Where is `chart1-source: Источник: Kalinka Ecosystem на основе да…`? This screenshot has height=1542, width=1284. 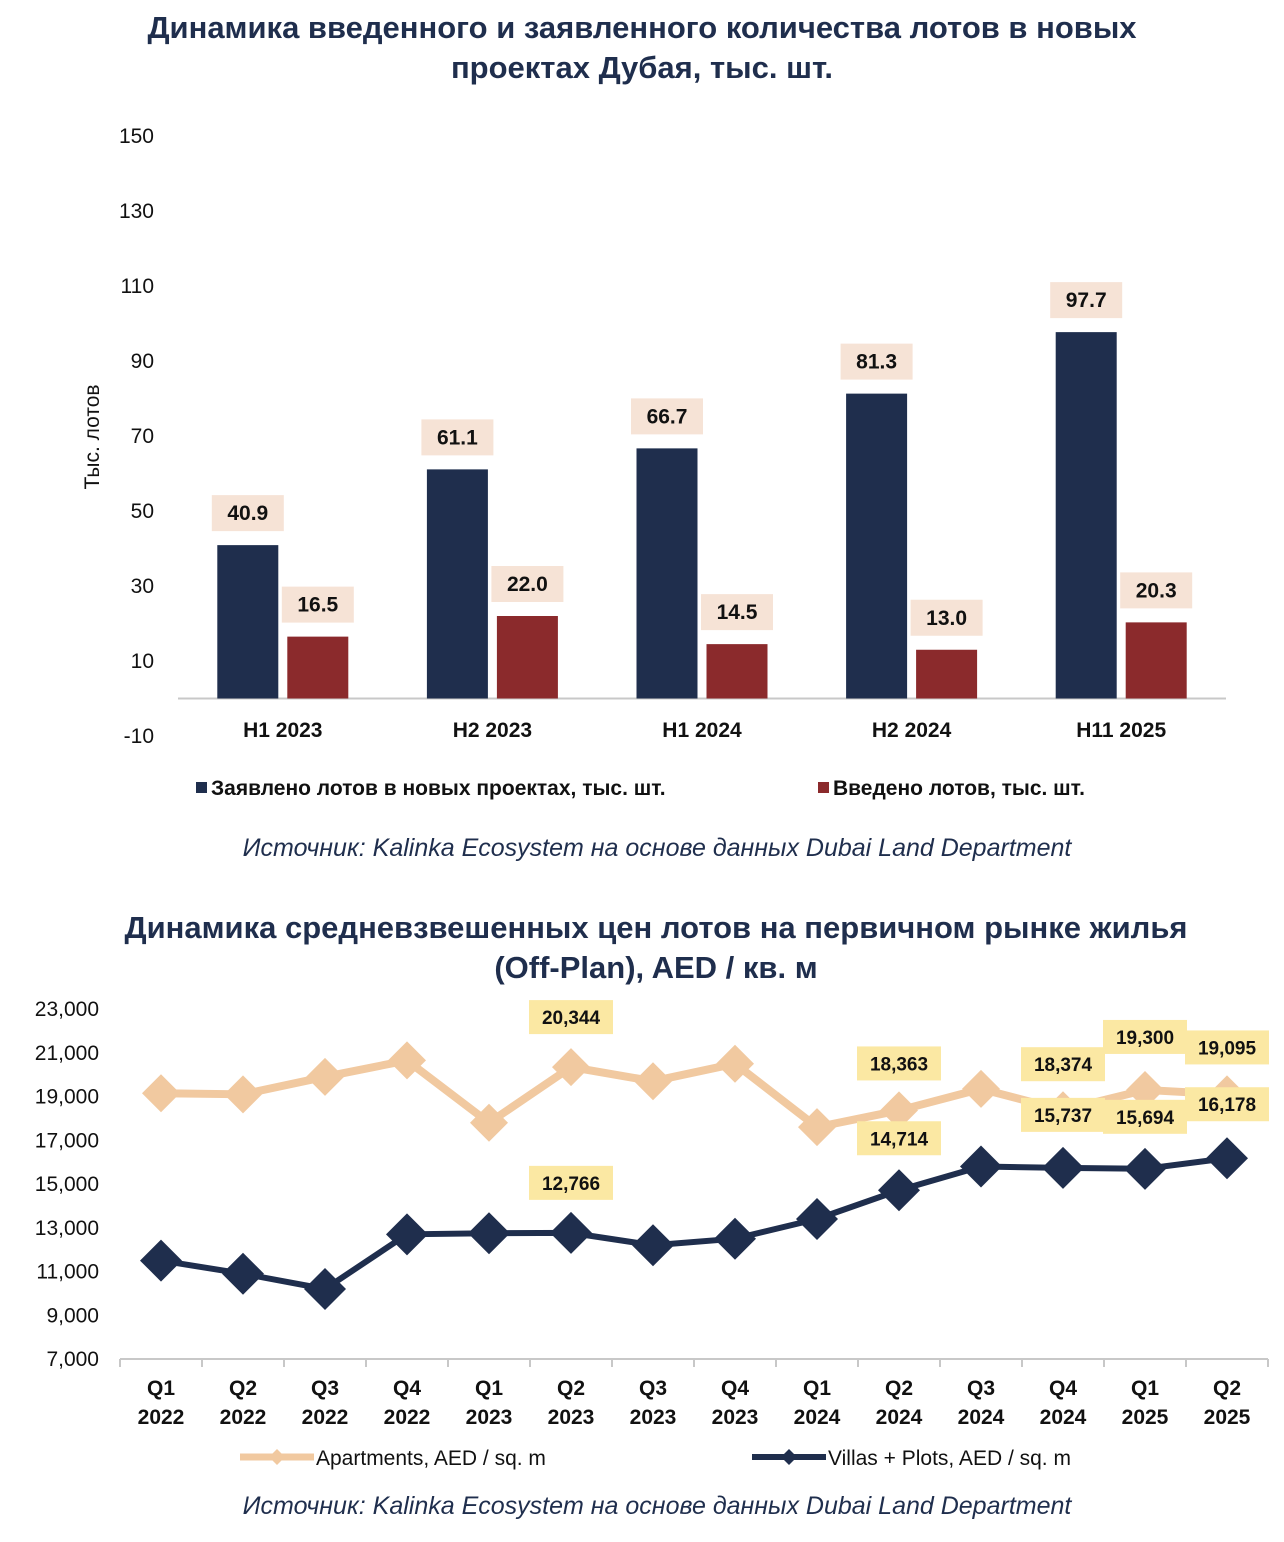
chart1-source: Источник: Kalinka Ecosystem на основе да… is located at coordinates (657, 848).